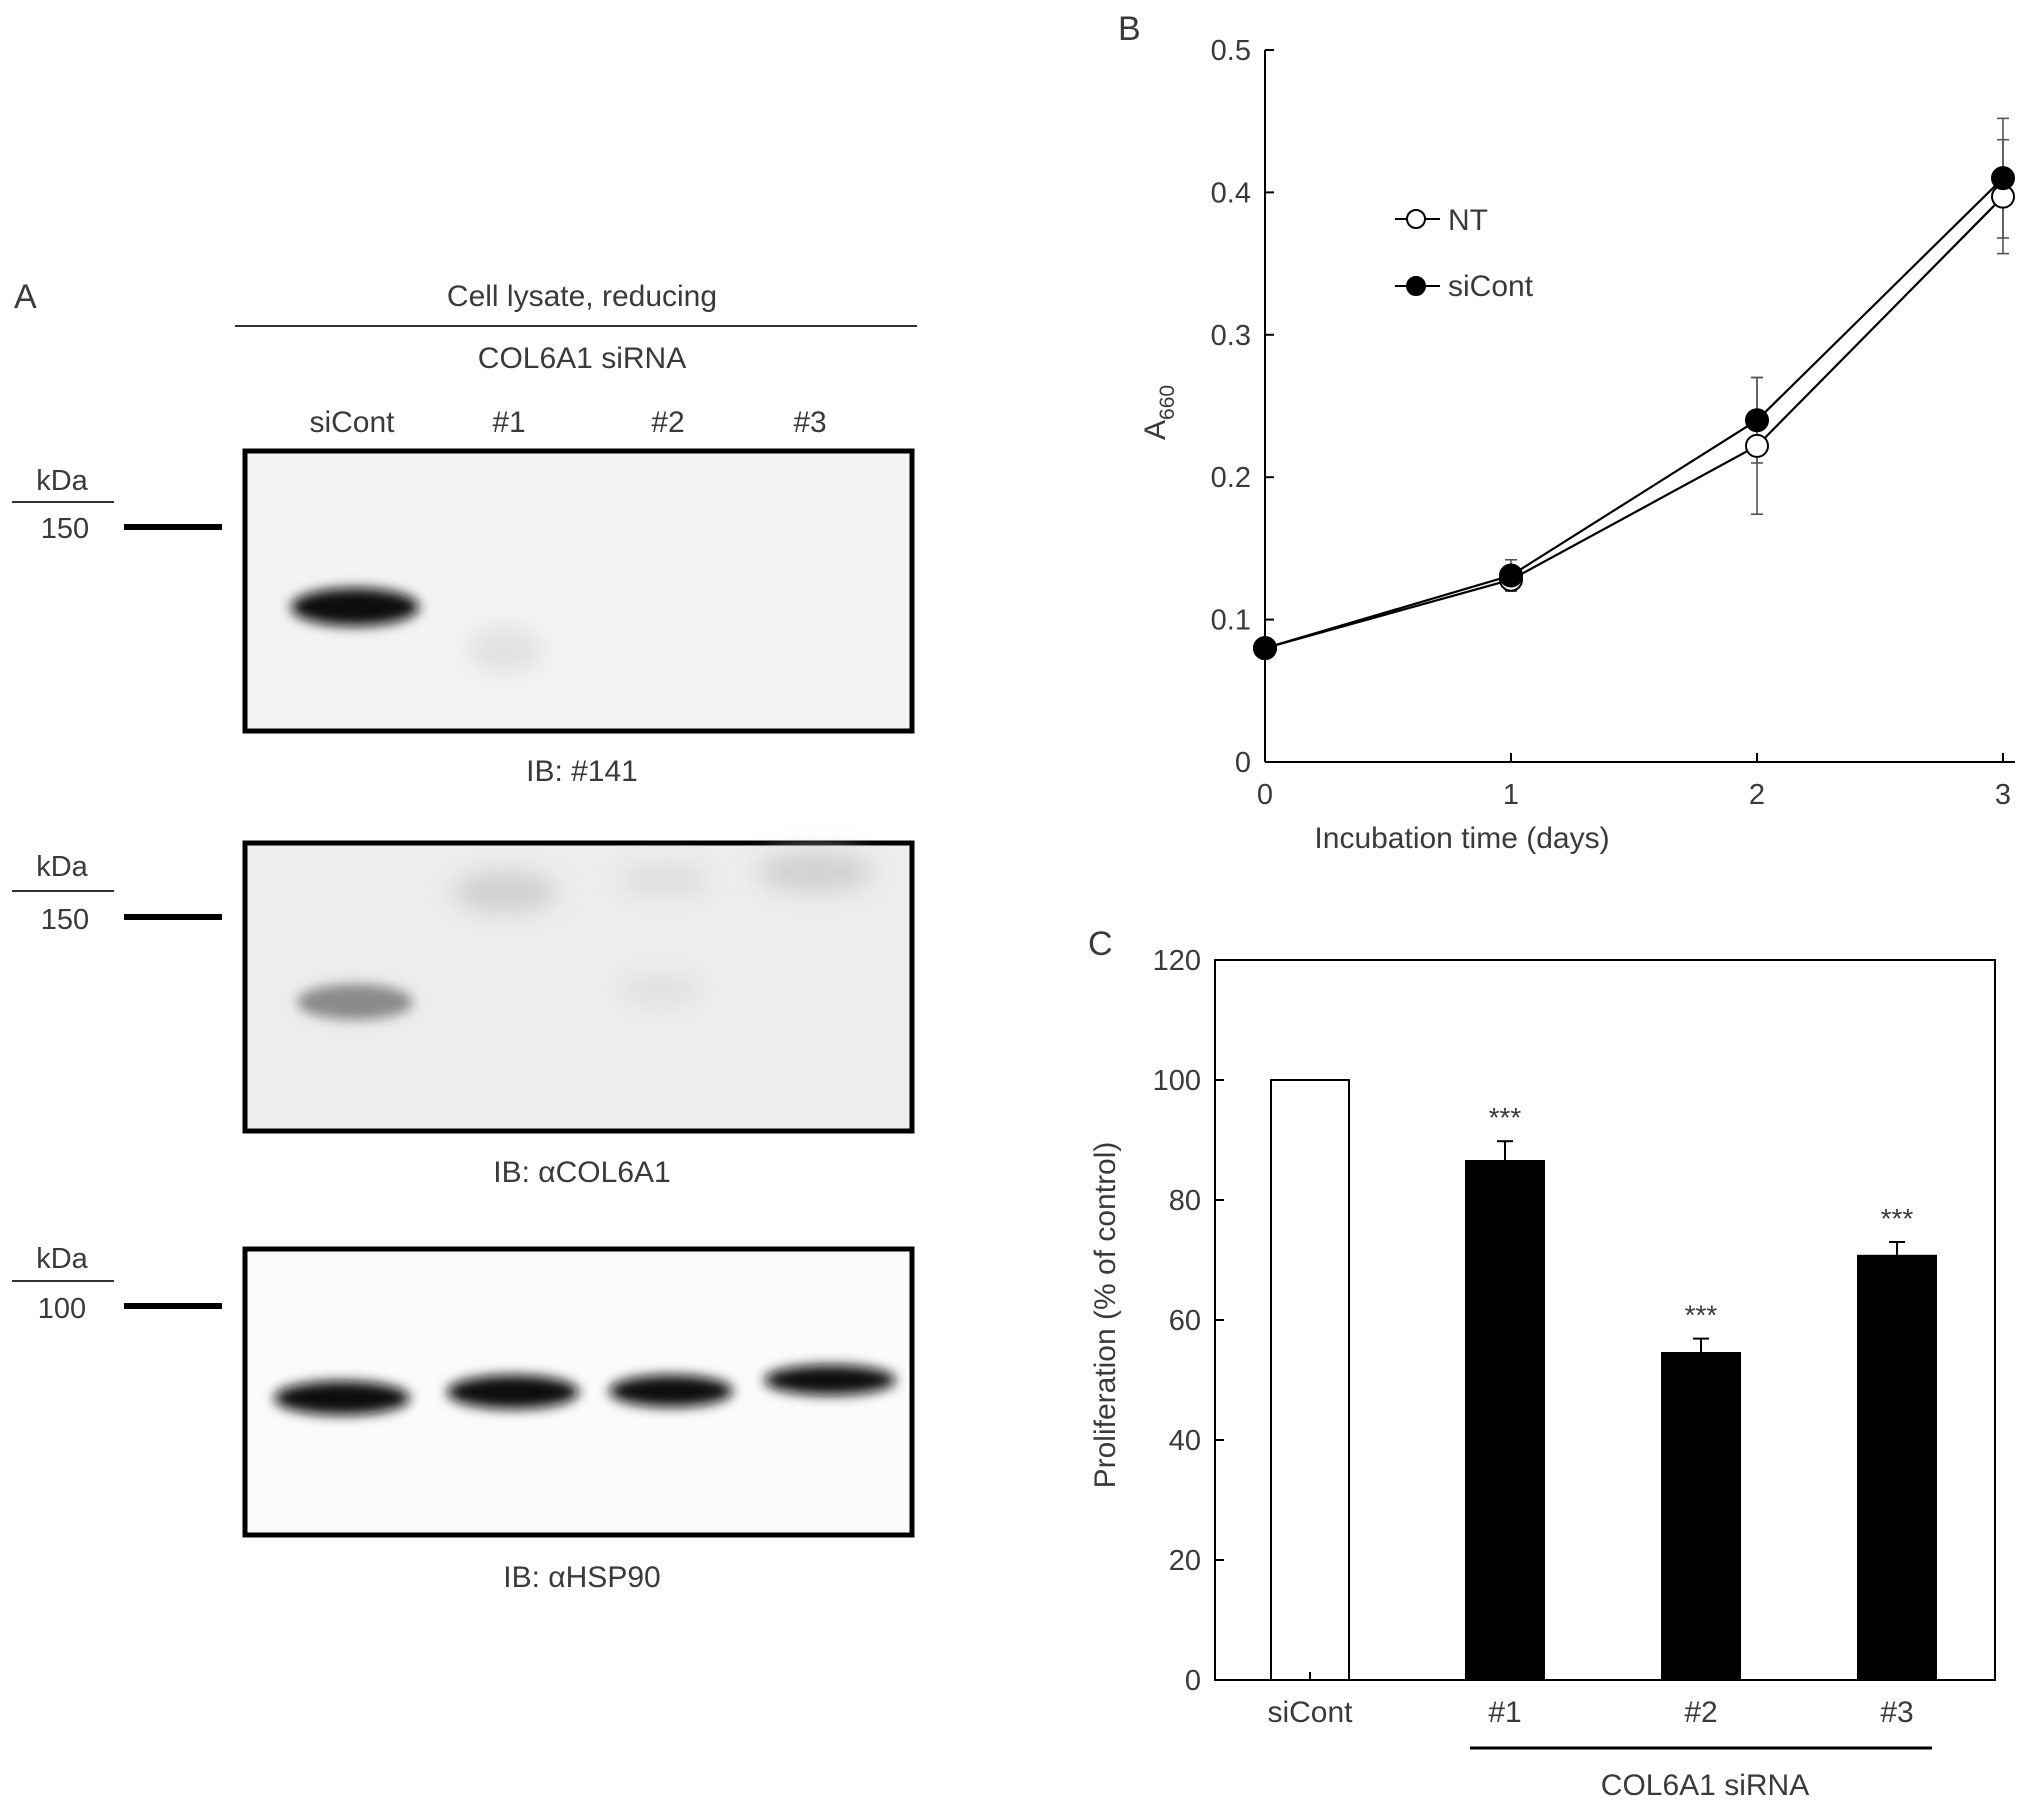 This screenshot has height=1800, width=2031. I want to click on lane-label-3: #3, so click(809, 422).